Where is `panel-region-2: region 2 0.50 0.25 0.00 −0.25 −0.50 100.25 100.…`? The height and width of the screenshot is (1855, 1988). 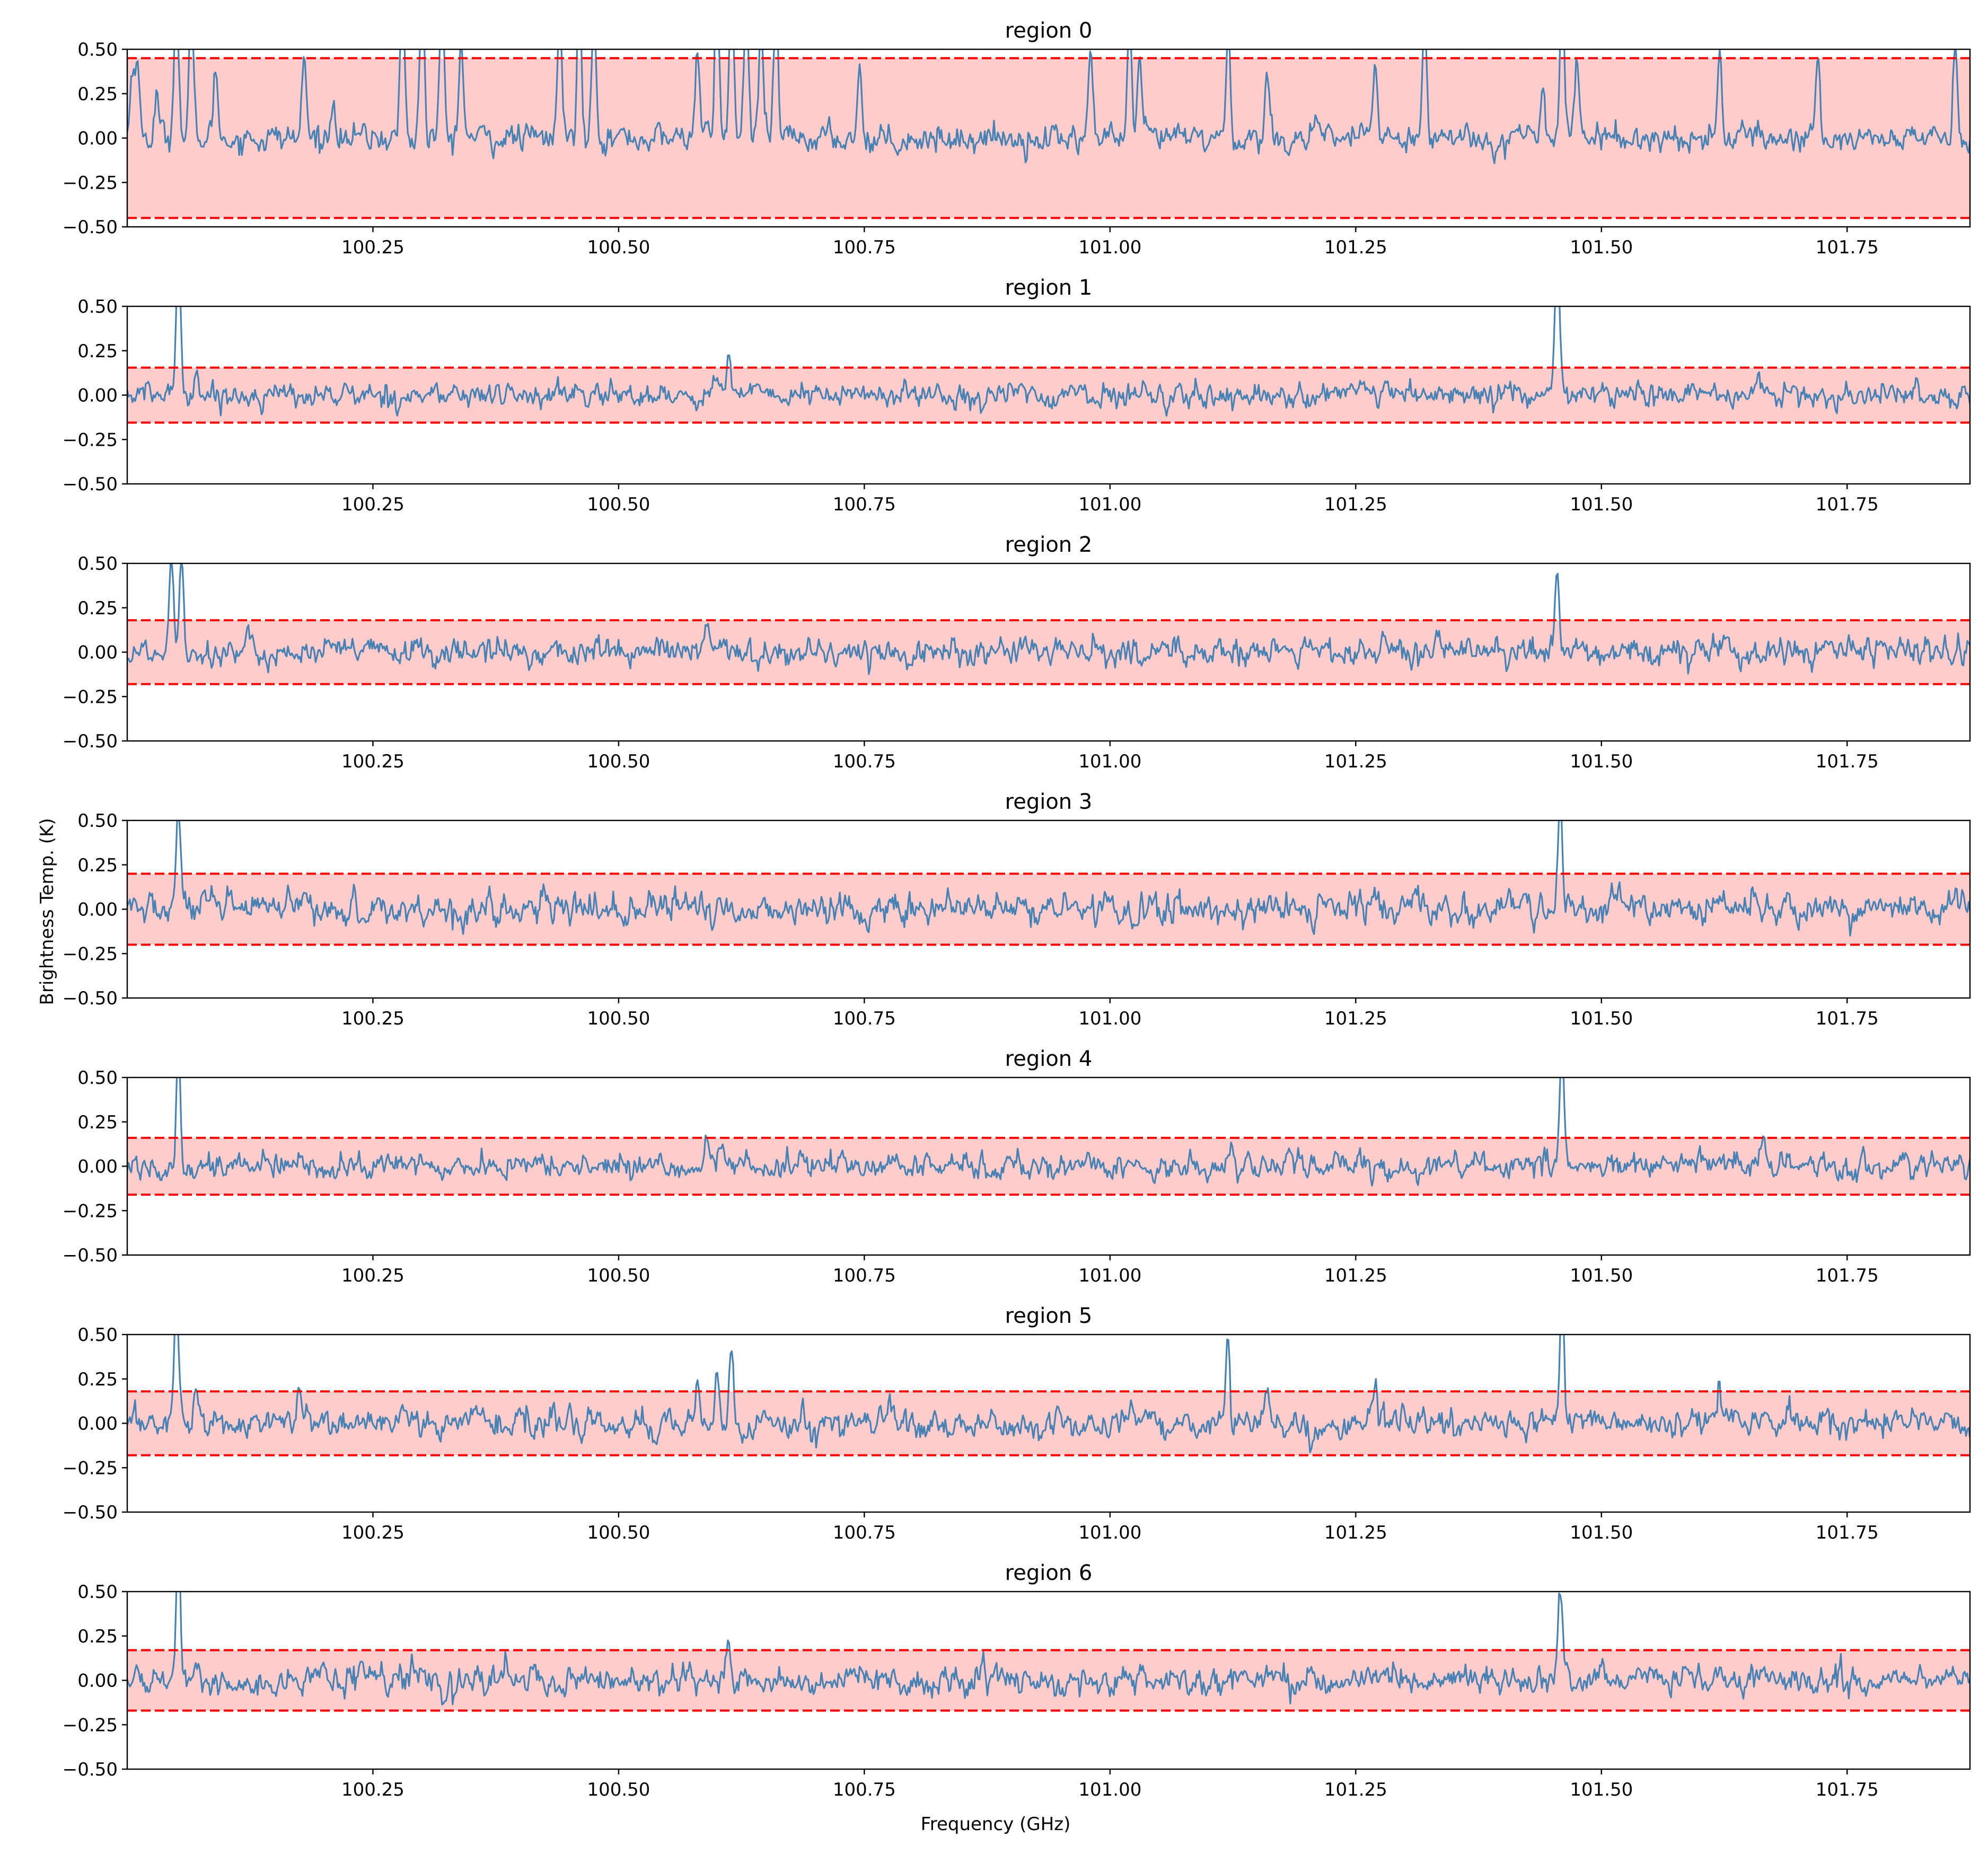
panel-region-2: region 2 0.50 0.25 0.00 −0.25 −0.50 100.25 100.… is located at coordinates (1017, 652).